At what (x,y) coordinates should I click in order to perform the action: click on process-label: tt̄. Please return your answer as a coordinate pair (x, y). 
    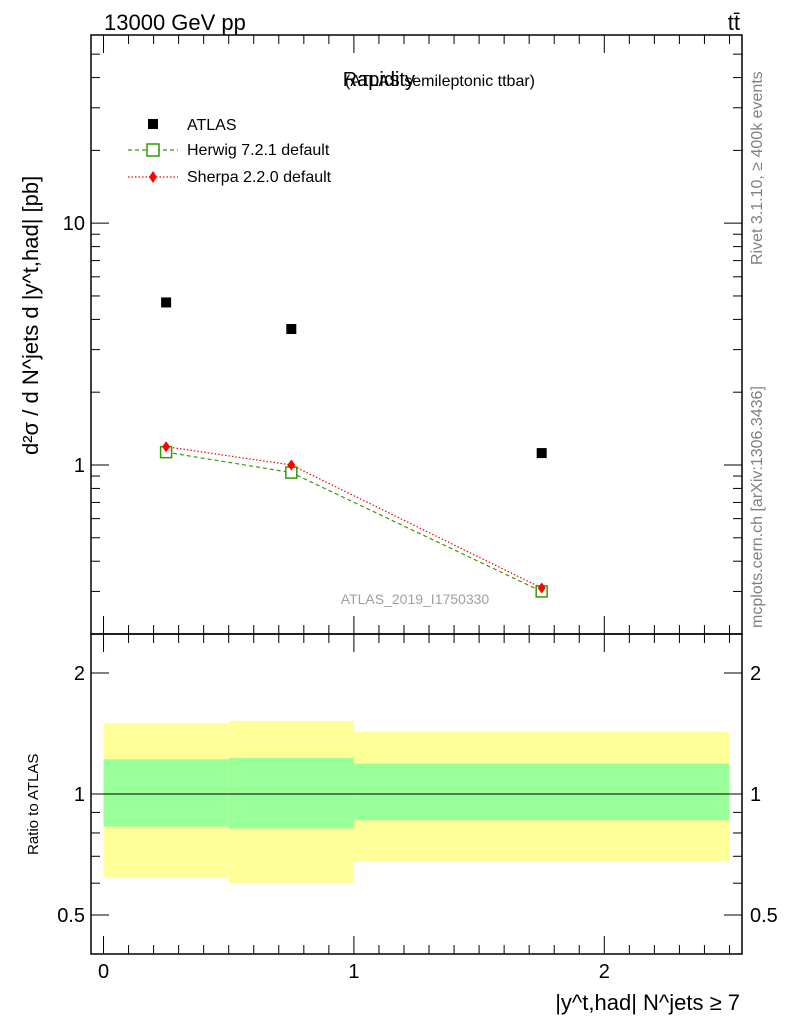
    Looking at the image, I should click on (734, 22).